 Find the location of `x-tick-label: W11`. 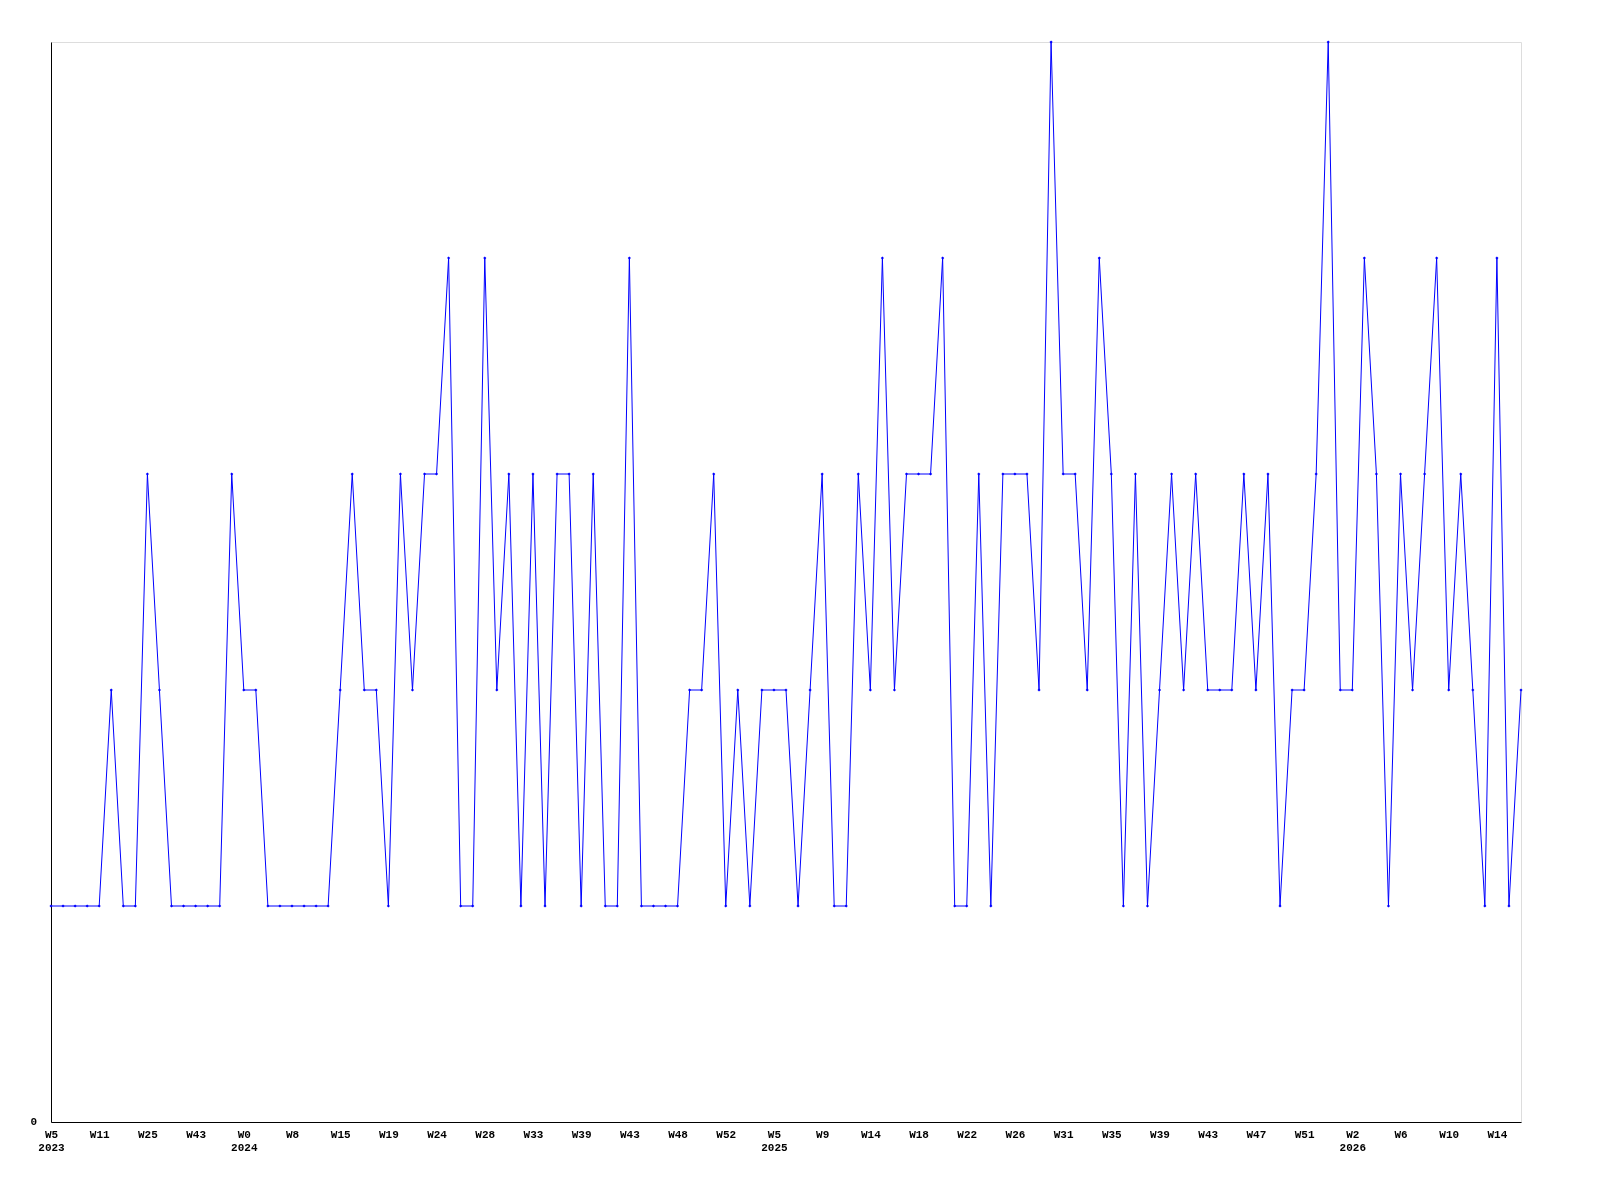

x-tick-label: W11 is located at coordinates (99, 1134).